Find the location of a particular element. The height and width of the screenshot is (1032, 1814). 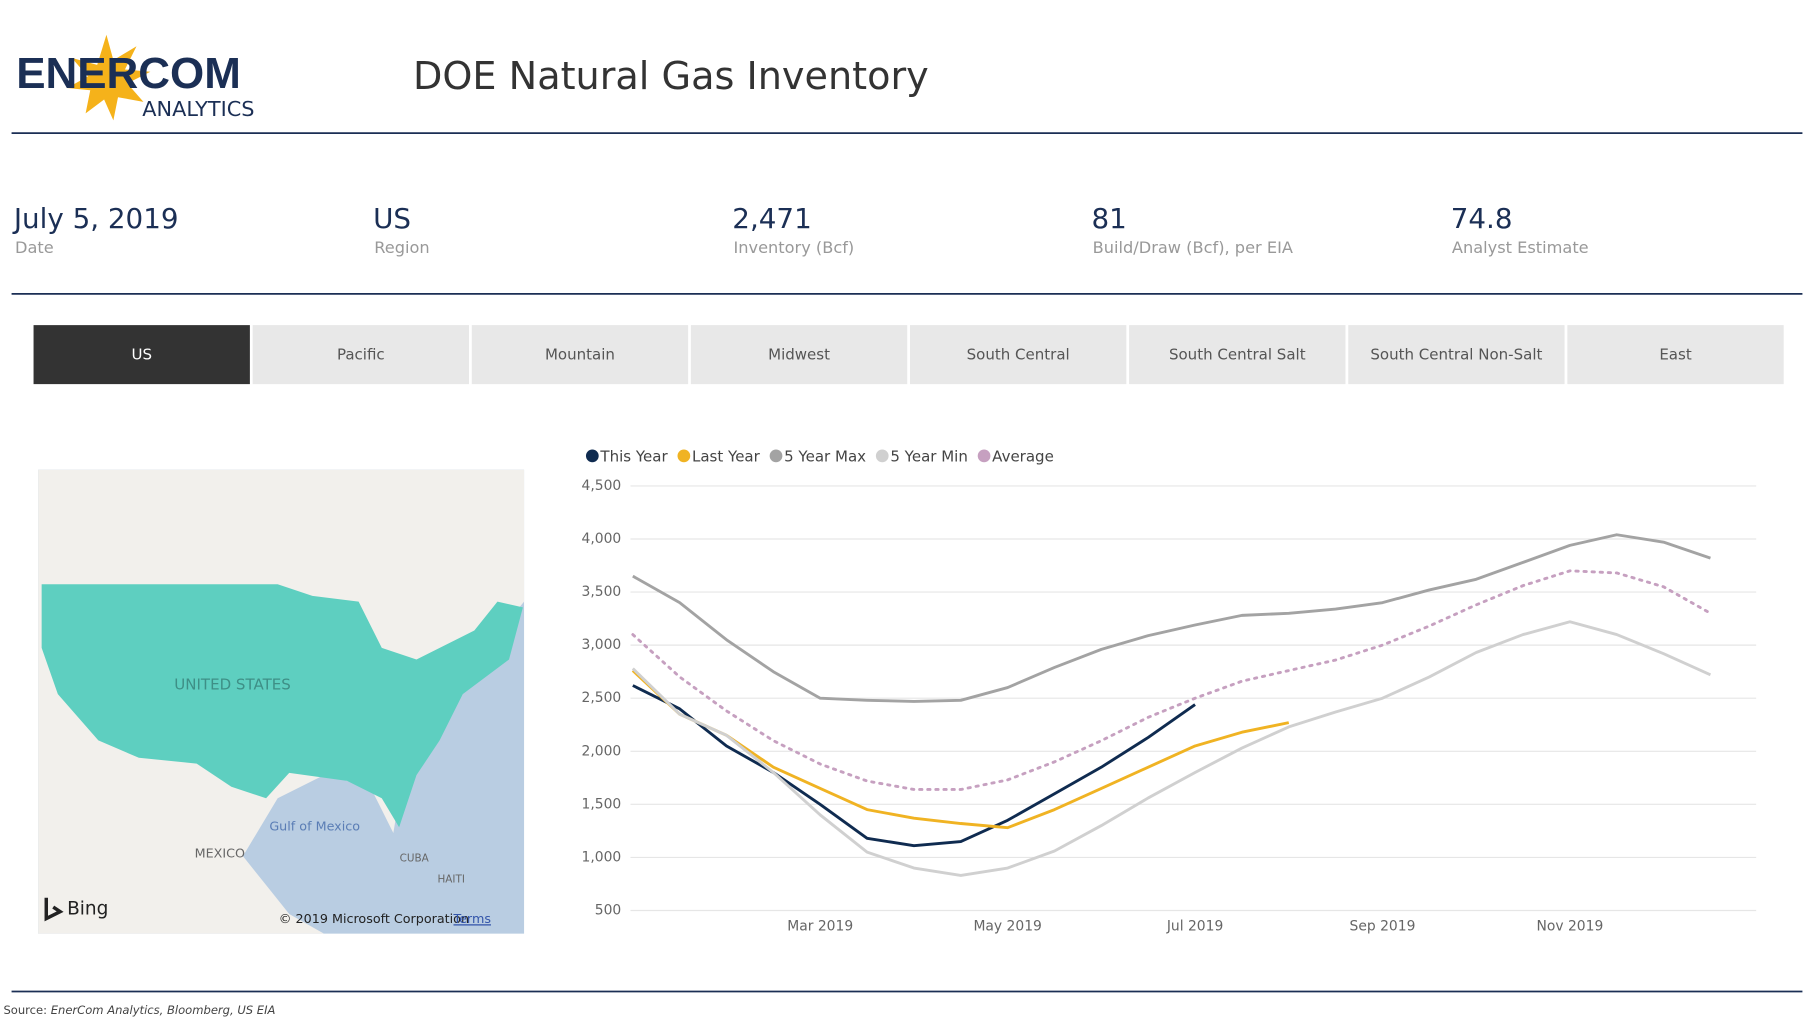

stat-label: Region is located at coordinates (401, 247).